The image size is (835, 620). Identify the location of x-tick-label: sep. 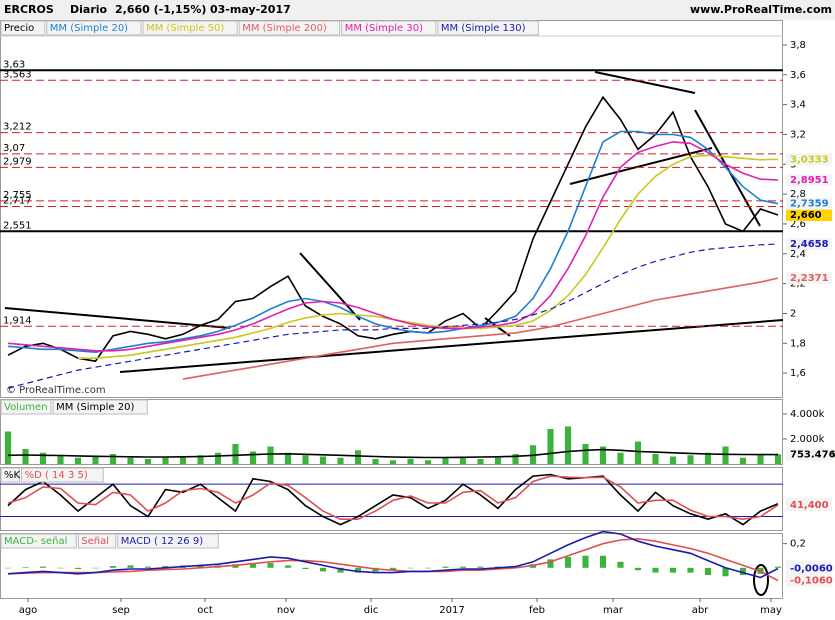
(121, 610).